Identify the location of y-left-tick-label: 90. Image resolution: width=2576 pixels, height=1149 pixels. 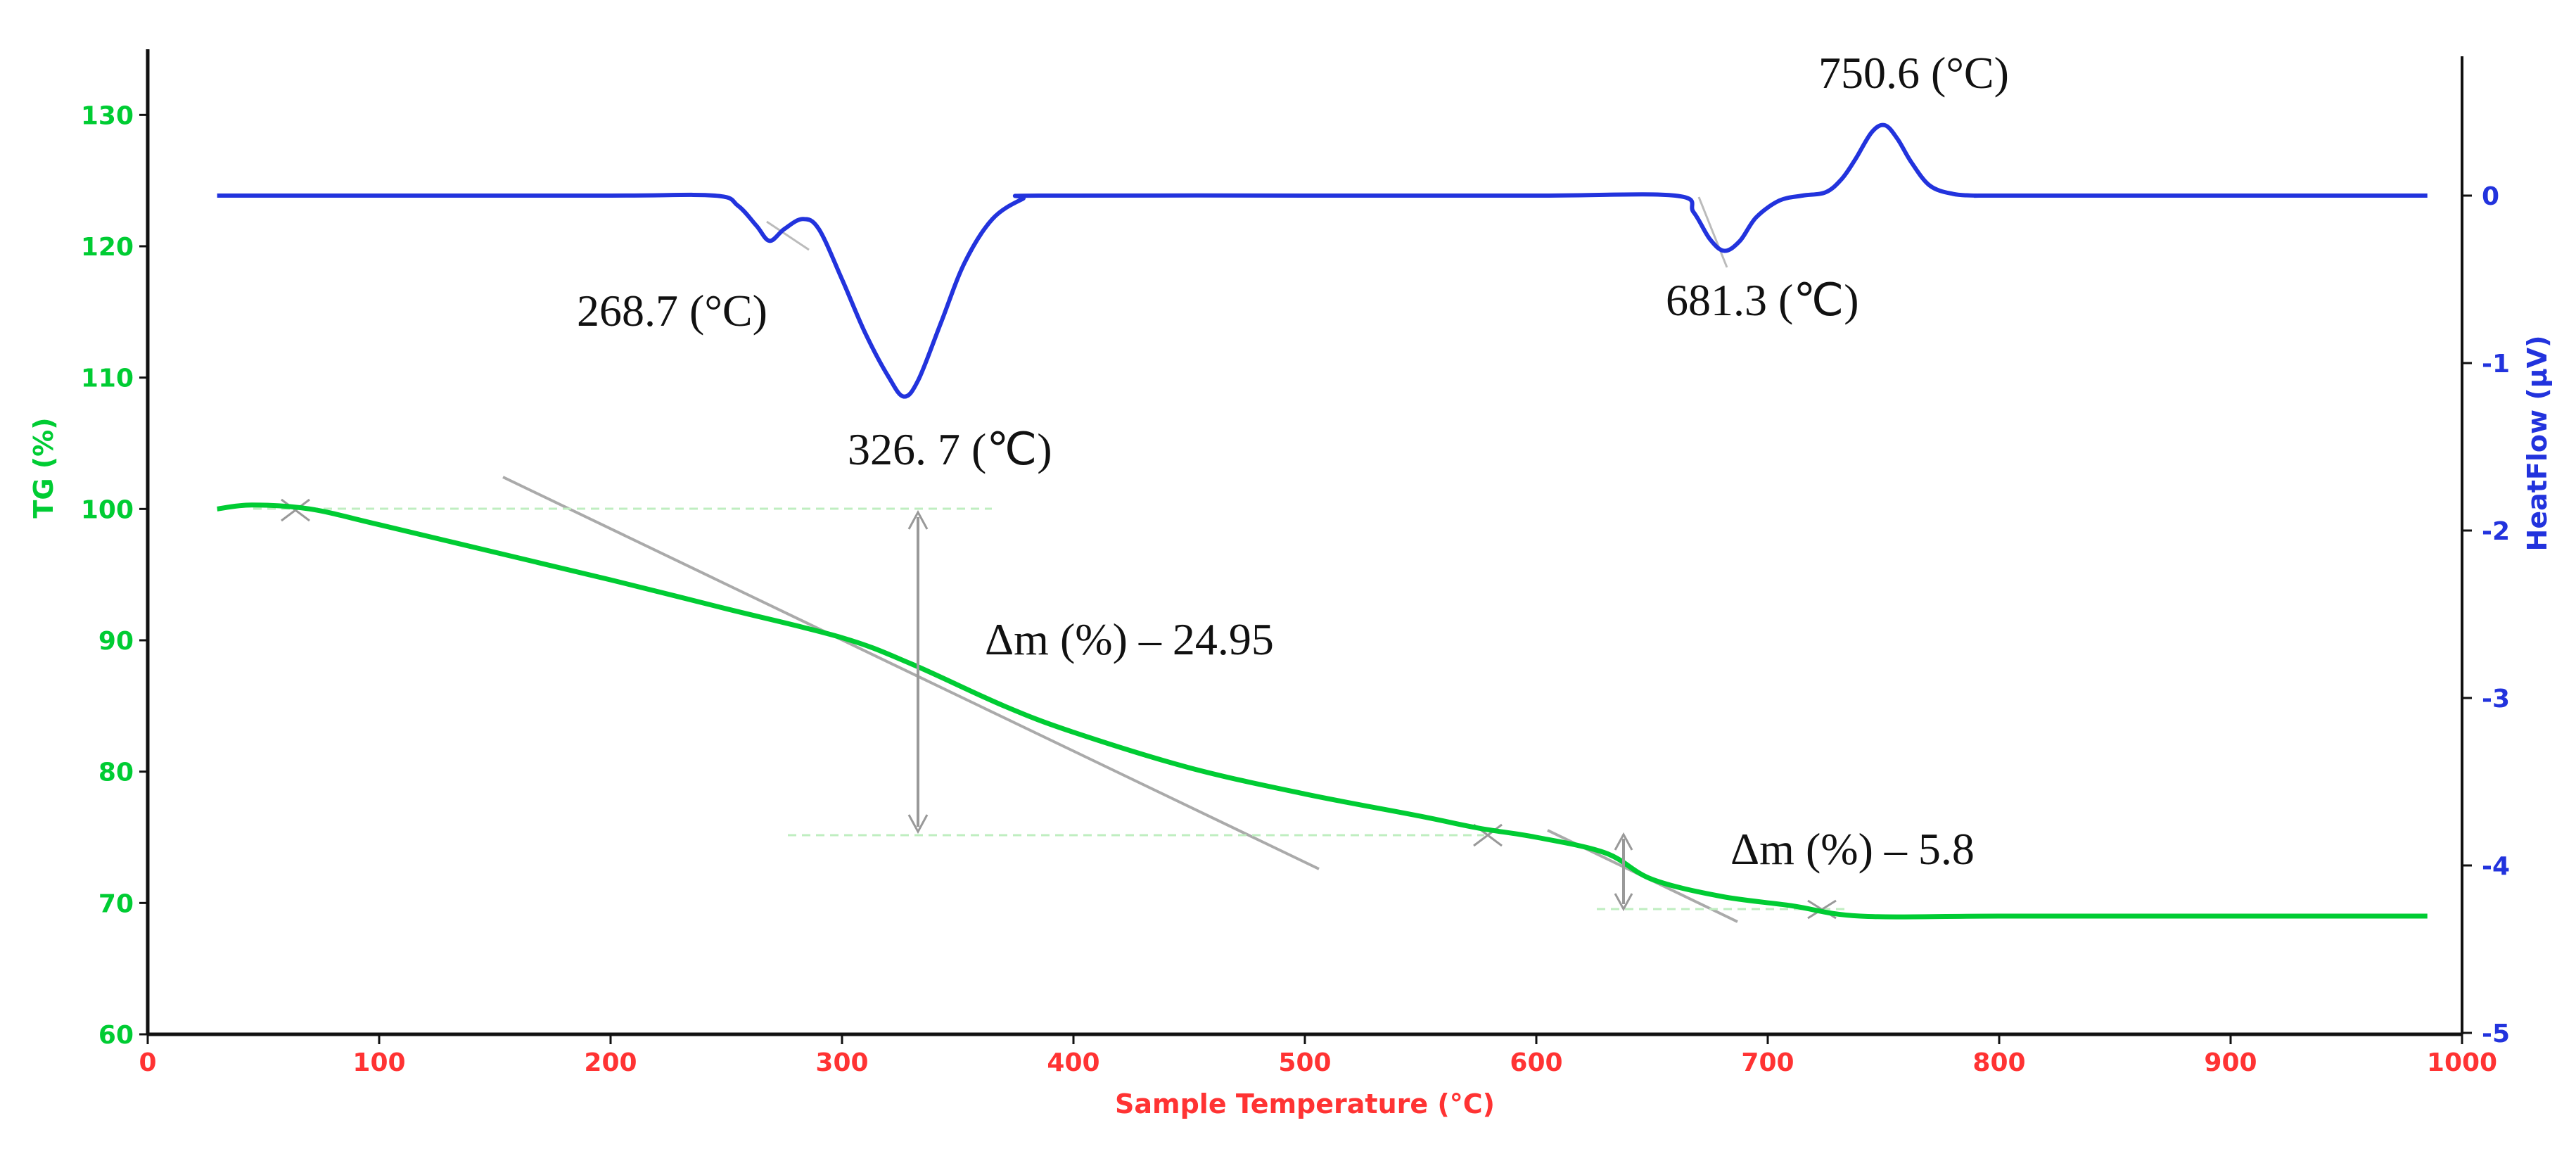
(116, 641).